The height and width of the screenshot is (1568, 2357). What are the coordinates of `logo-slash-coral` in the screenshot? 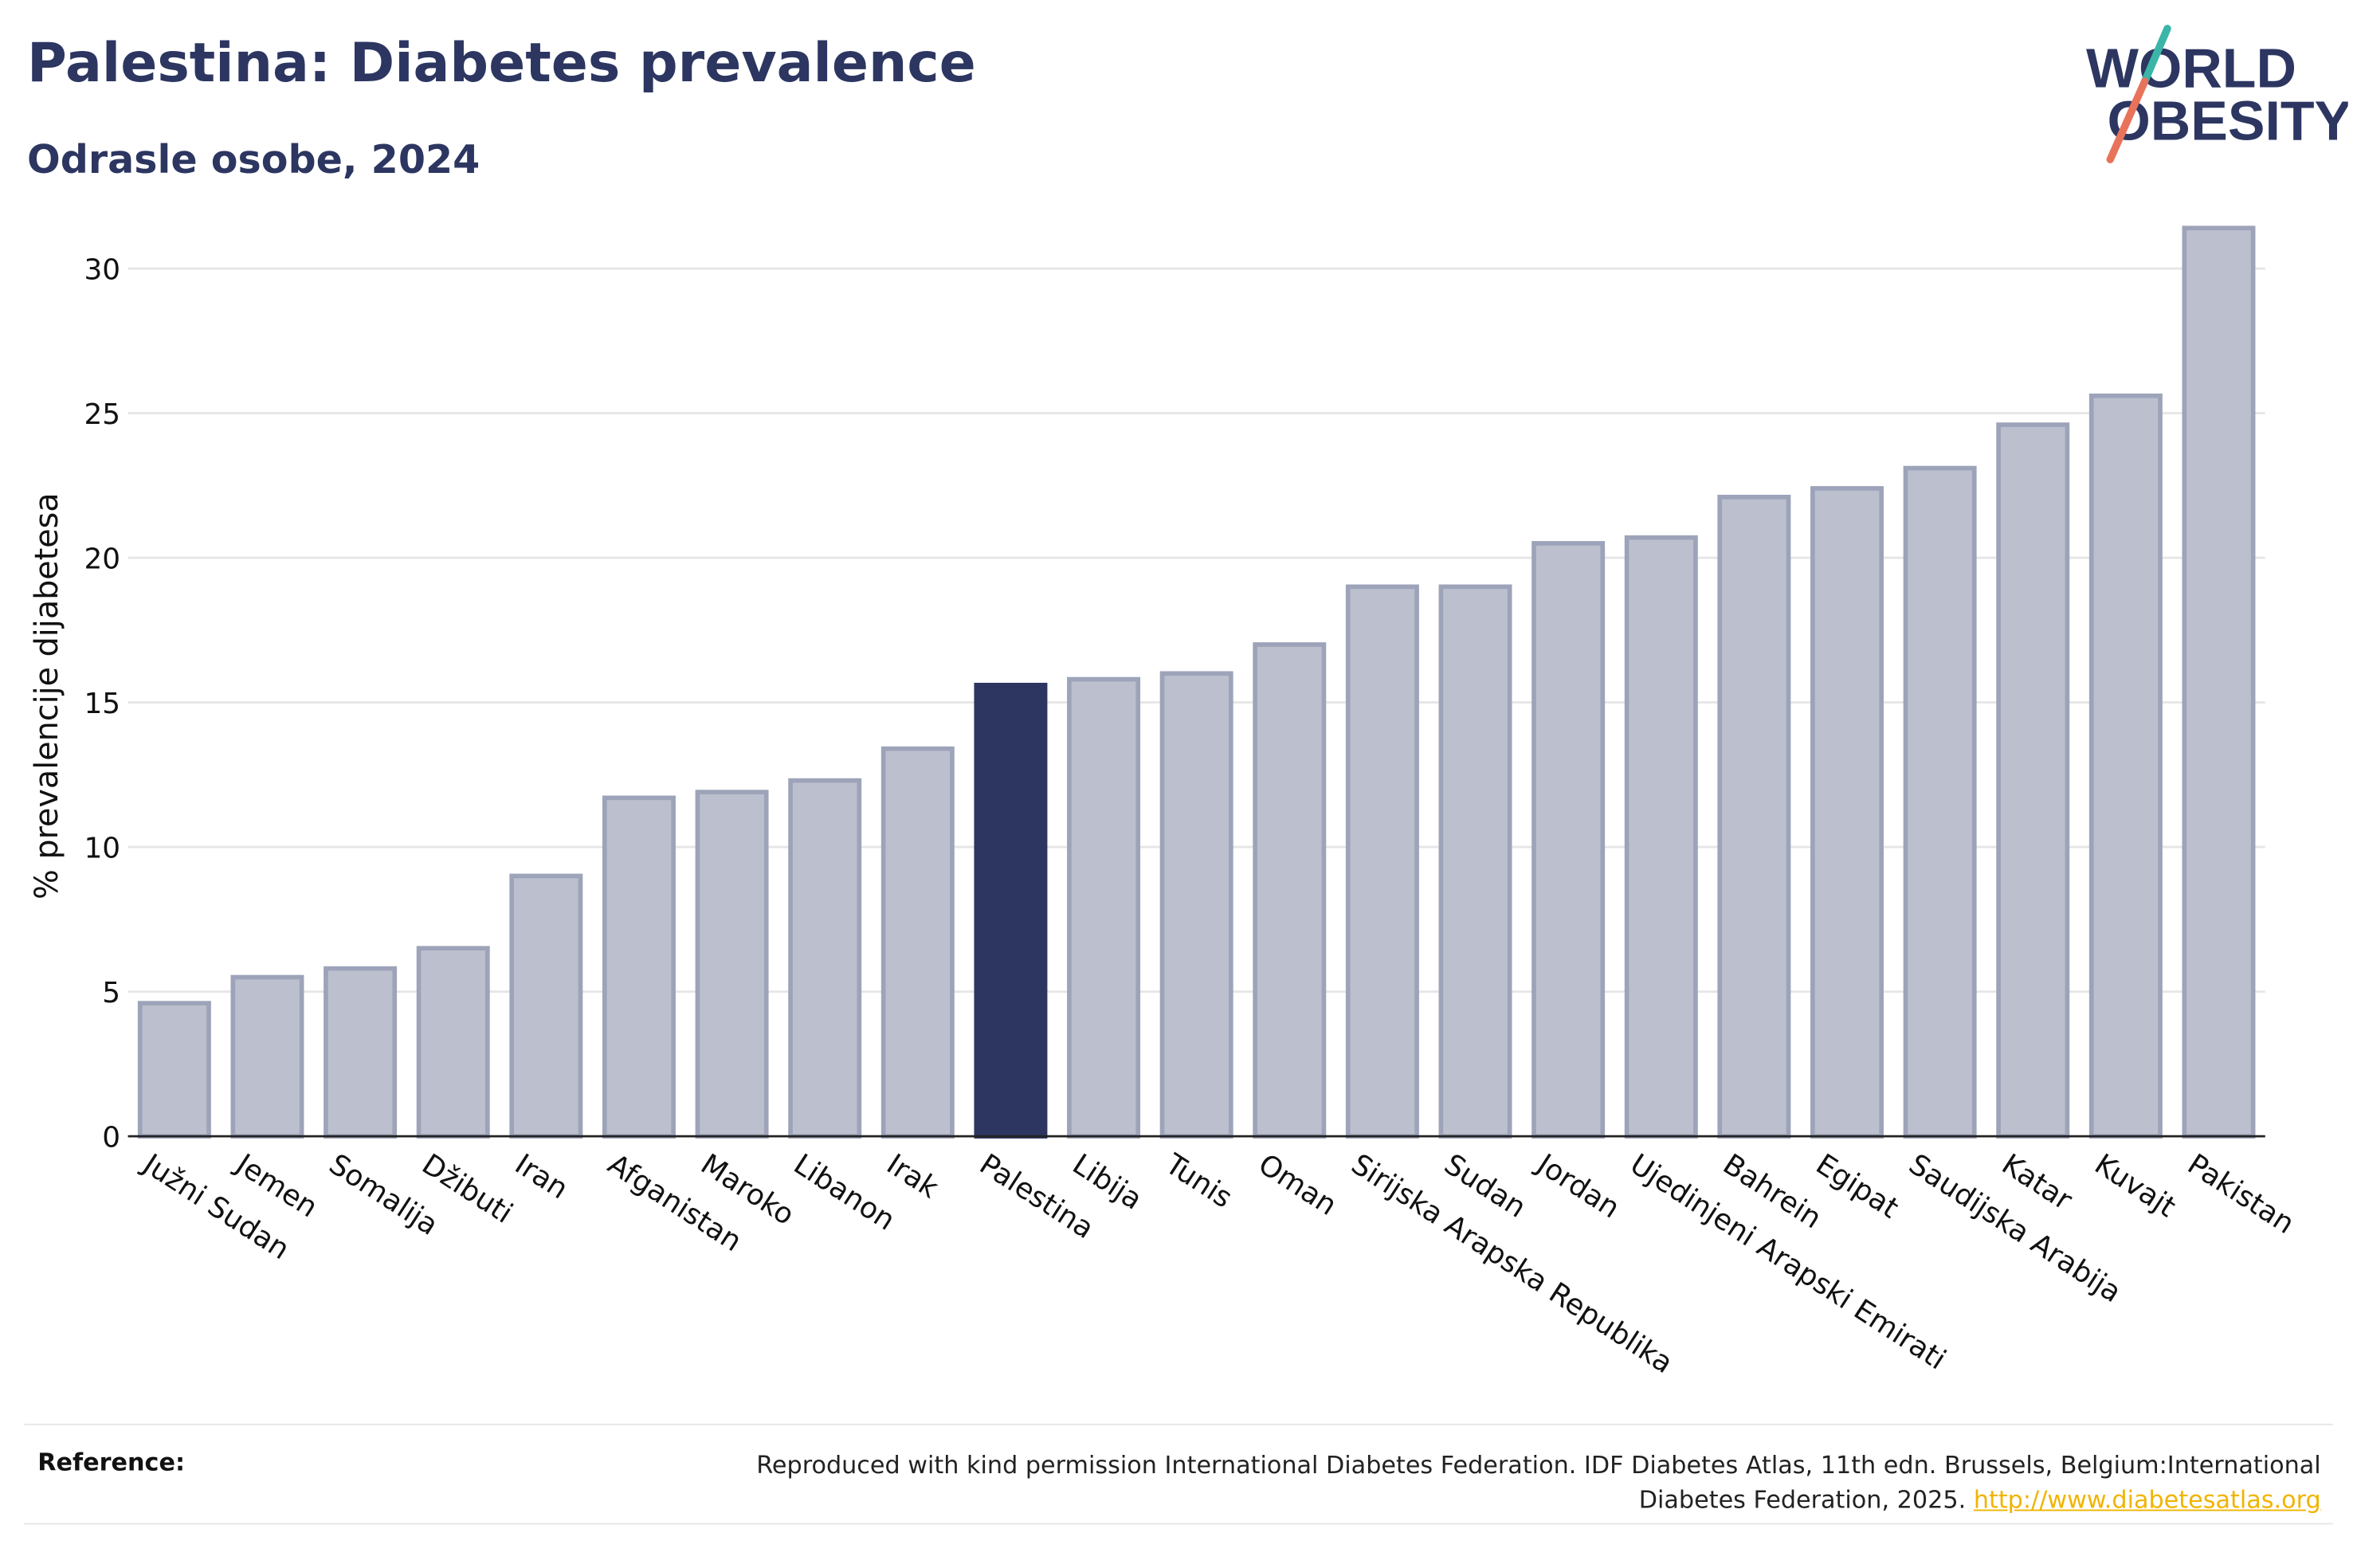 It's located at (2127, 120).